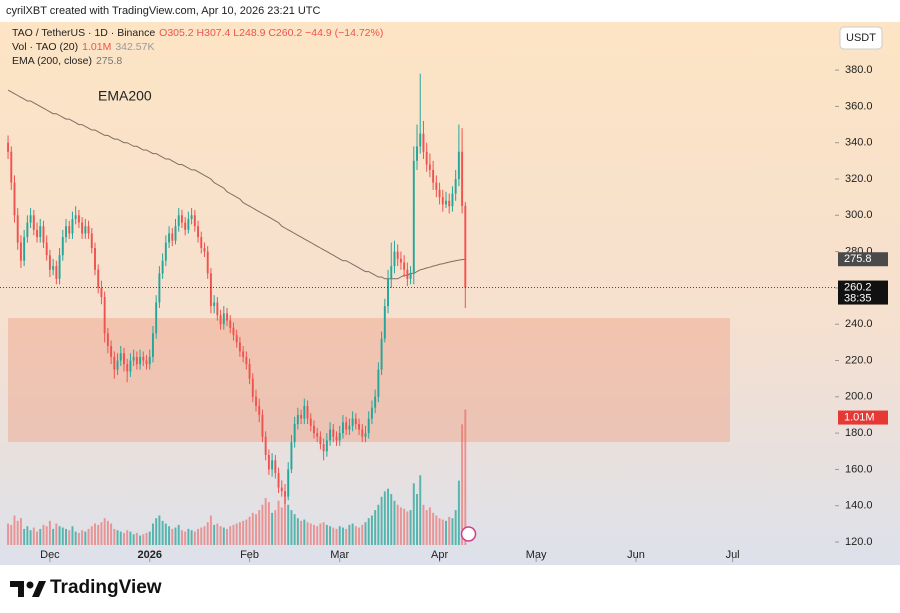  Describe the element at coordinates (28, 589) in the screenshot. I see `brand-logo` at that location.